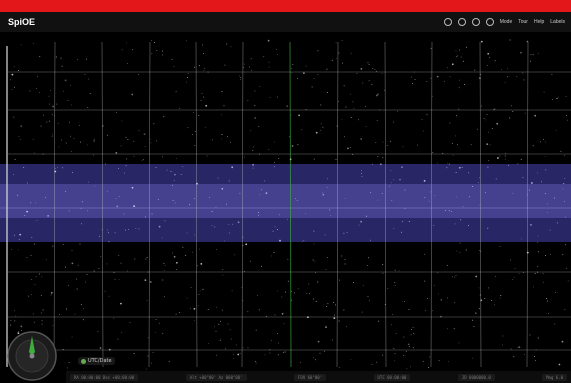  I want to click on layers-icon, so click(461, 22).